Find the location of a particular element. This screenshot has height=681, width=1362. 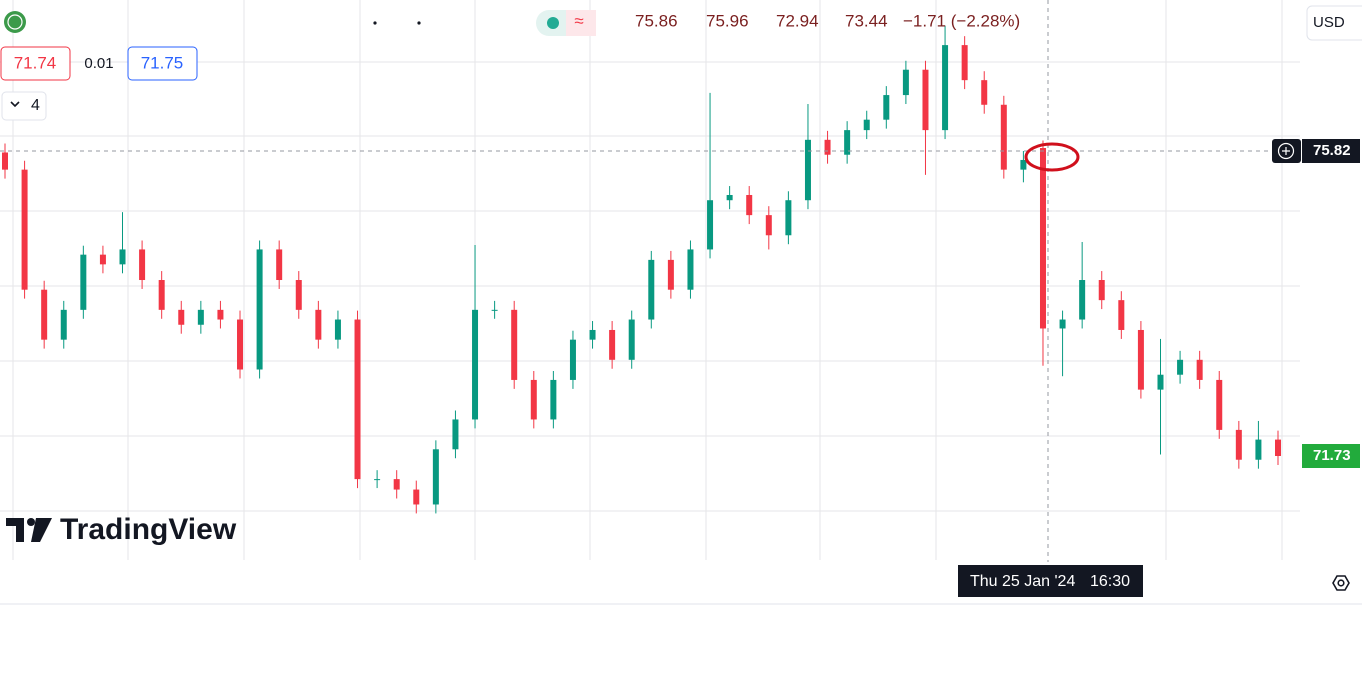

chevron is located at coordinates (15, 104).